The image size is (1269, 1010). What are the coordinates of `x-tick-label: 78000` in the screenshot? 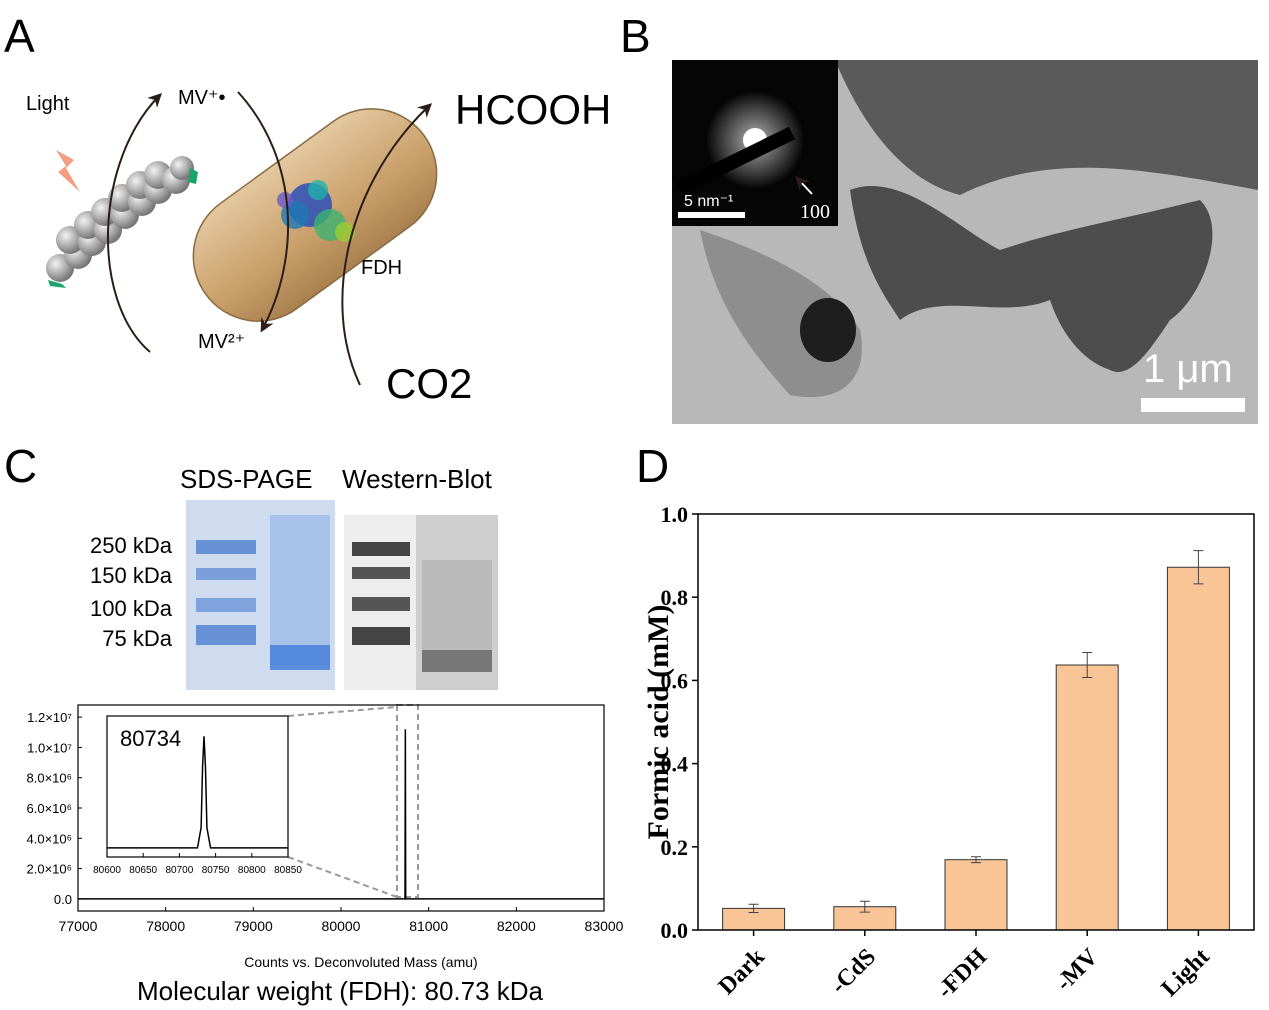 It's located at (165, 926).